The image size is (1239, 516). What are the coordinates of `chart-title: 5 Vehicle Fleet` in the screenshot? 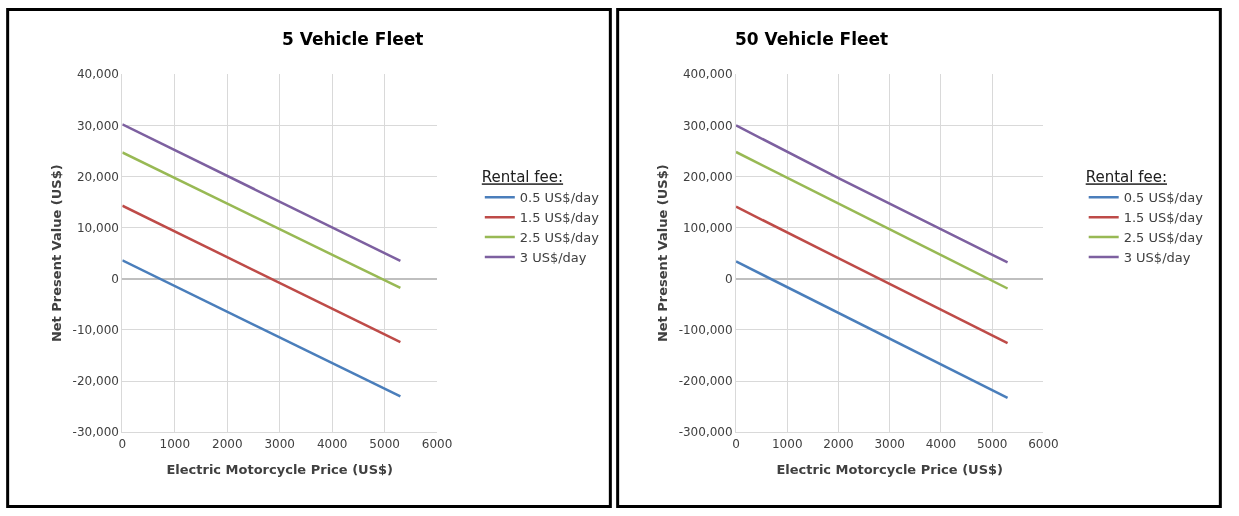 It's located at (353, 39).